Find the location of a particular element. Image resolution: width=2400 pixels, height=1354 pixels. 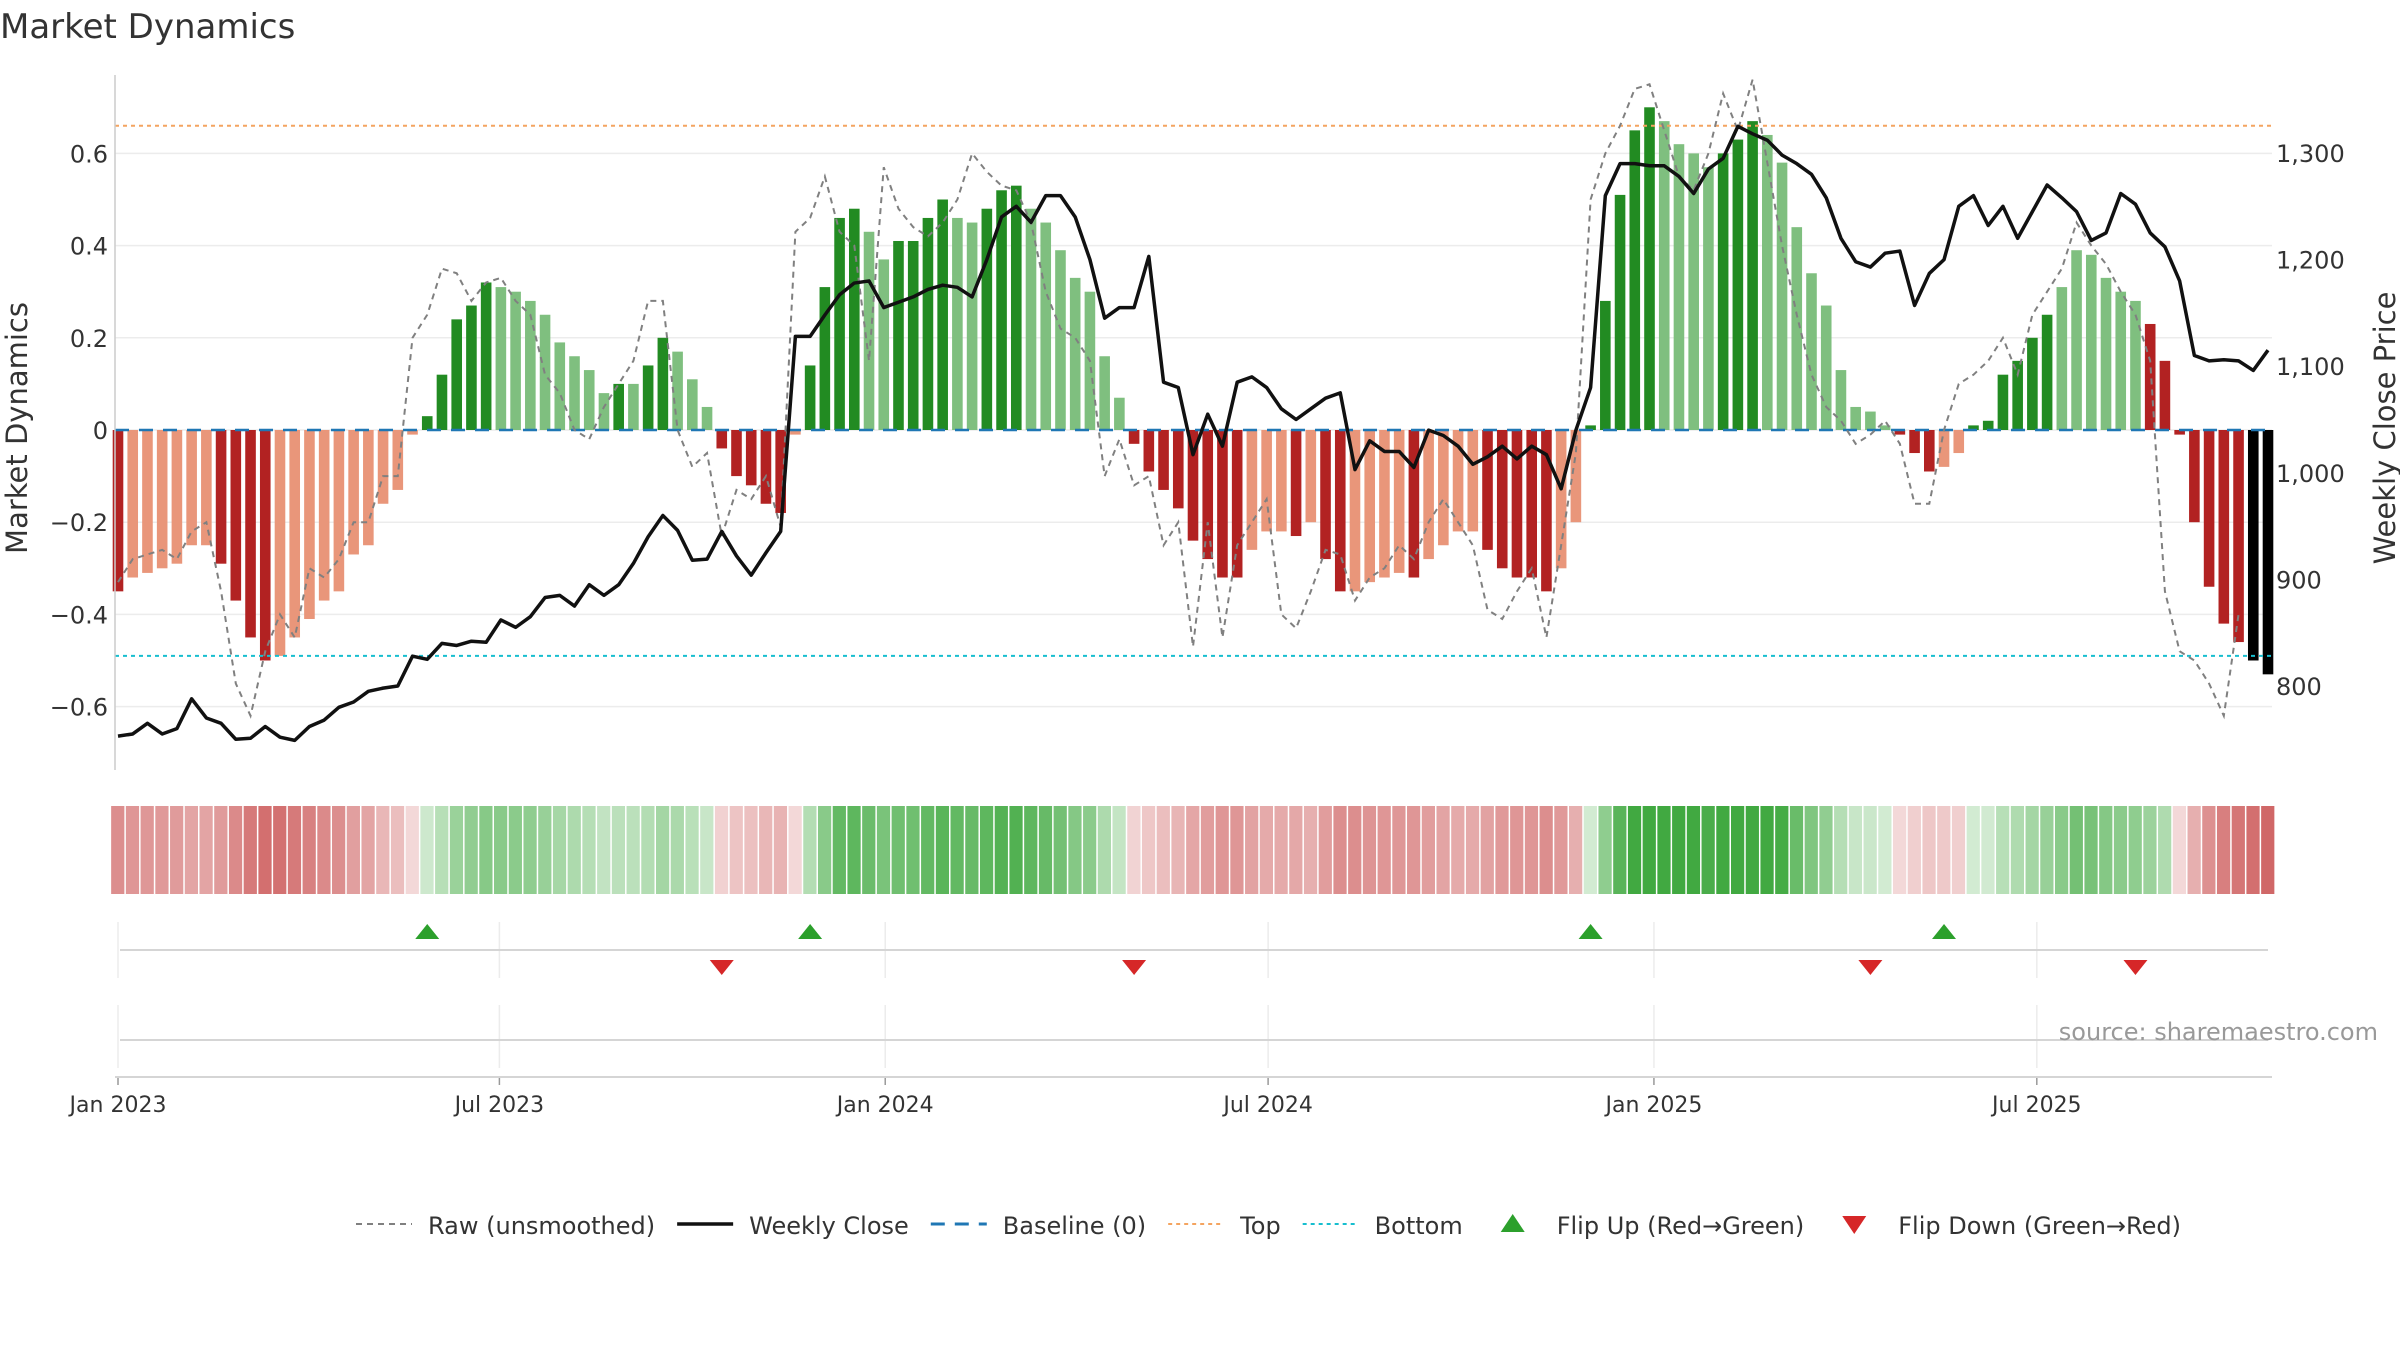

y2-axis-title: Weekly Close Price is located at coordinates (2384, 428).